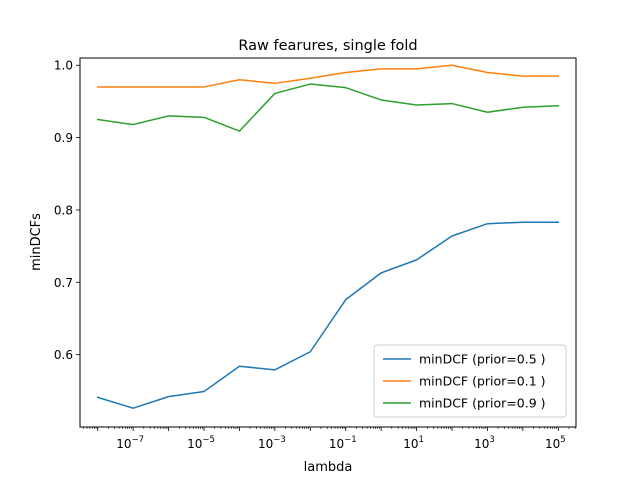 This screenshot has width=640, height=480. I want to click on x-tick-label: 10⁵, so click(555, 443).